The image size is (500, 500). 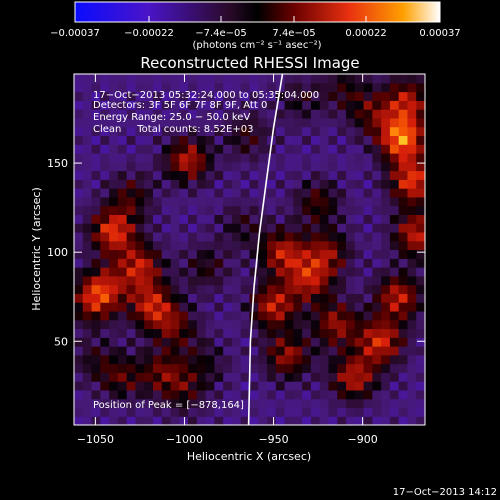 What do you see at coordinates (57, 163) in the screenshot?
I see `y-tick-label: 150` at bounding box center [57, 163].